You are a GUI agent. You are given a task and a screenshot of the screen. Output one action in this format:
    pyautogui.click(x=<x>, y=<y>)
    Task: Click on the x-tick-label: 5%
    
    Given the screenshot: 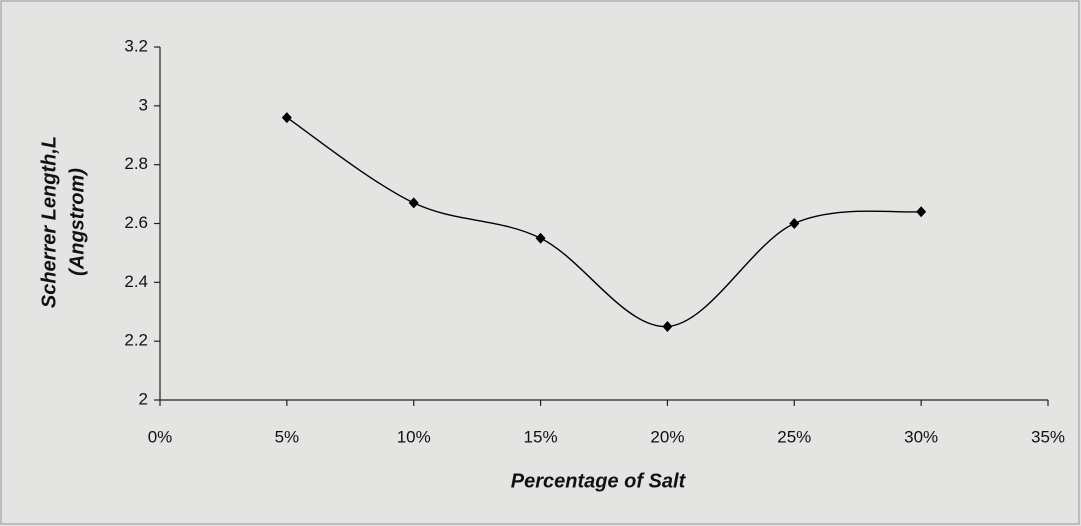 What is the action you would take?
    pyautogui.click(x=287, y=436)
    